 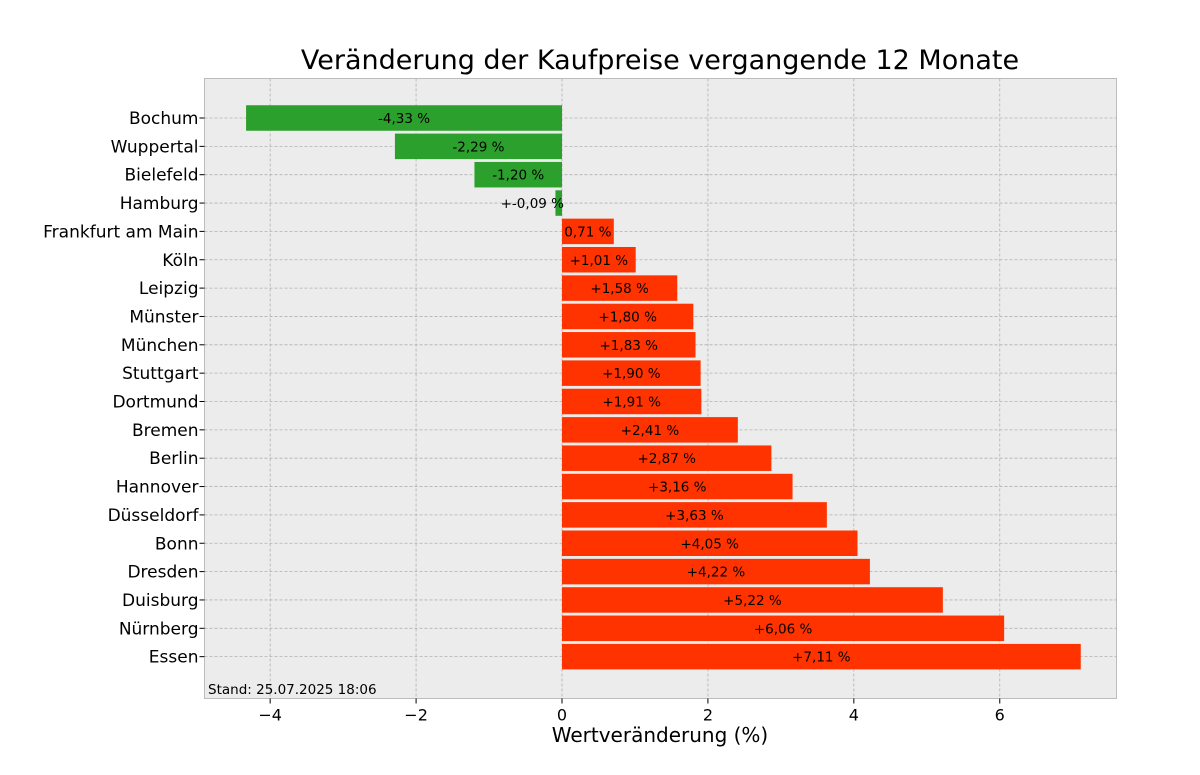 What do you see at coordinates (160, 346) in the screenshot?
I see `y-tick-label: München` at bounding box center [160, 346].